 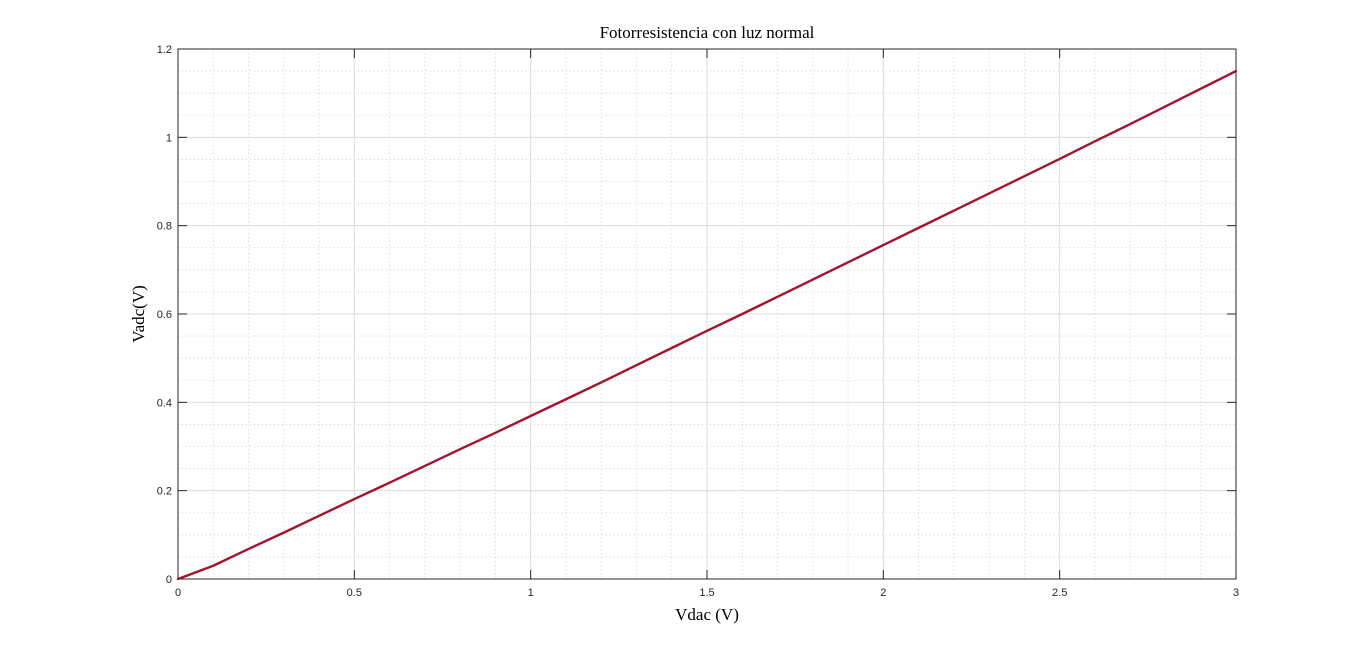 What do you see at coordinates (164, 50) in the screenshot?
I see `y-tick-label: 1.2` at bounding box center [164, 50].